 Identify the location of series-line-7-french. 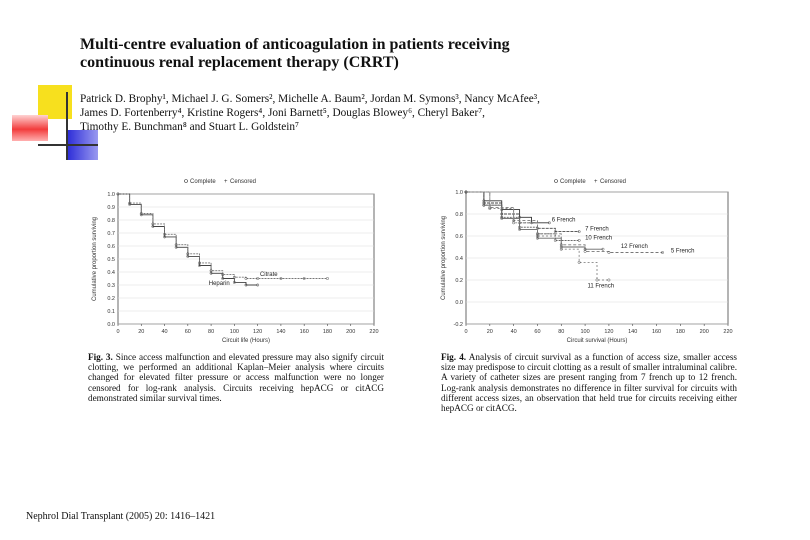
(523, 212).